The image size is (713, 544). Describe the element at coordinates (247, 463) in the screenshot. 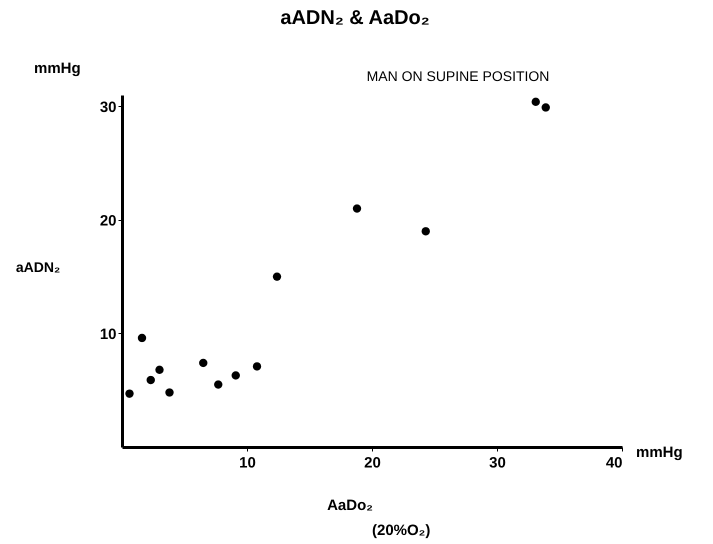

I see `x-tick-label: 10` at that location.